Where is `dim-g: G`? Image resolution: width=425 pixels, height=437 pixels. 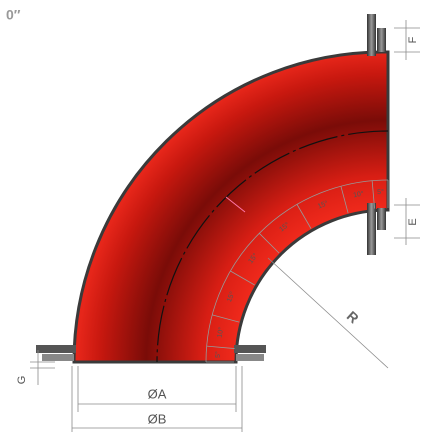 dim-g: G is located at coordinates (22, 380).